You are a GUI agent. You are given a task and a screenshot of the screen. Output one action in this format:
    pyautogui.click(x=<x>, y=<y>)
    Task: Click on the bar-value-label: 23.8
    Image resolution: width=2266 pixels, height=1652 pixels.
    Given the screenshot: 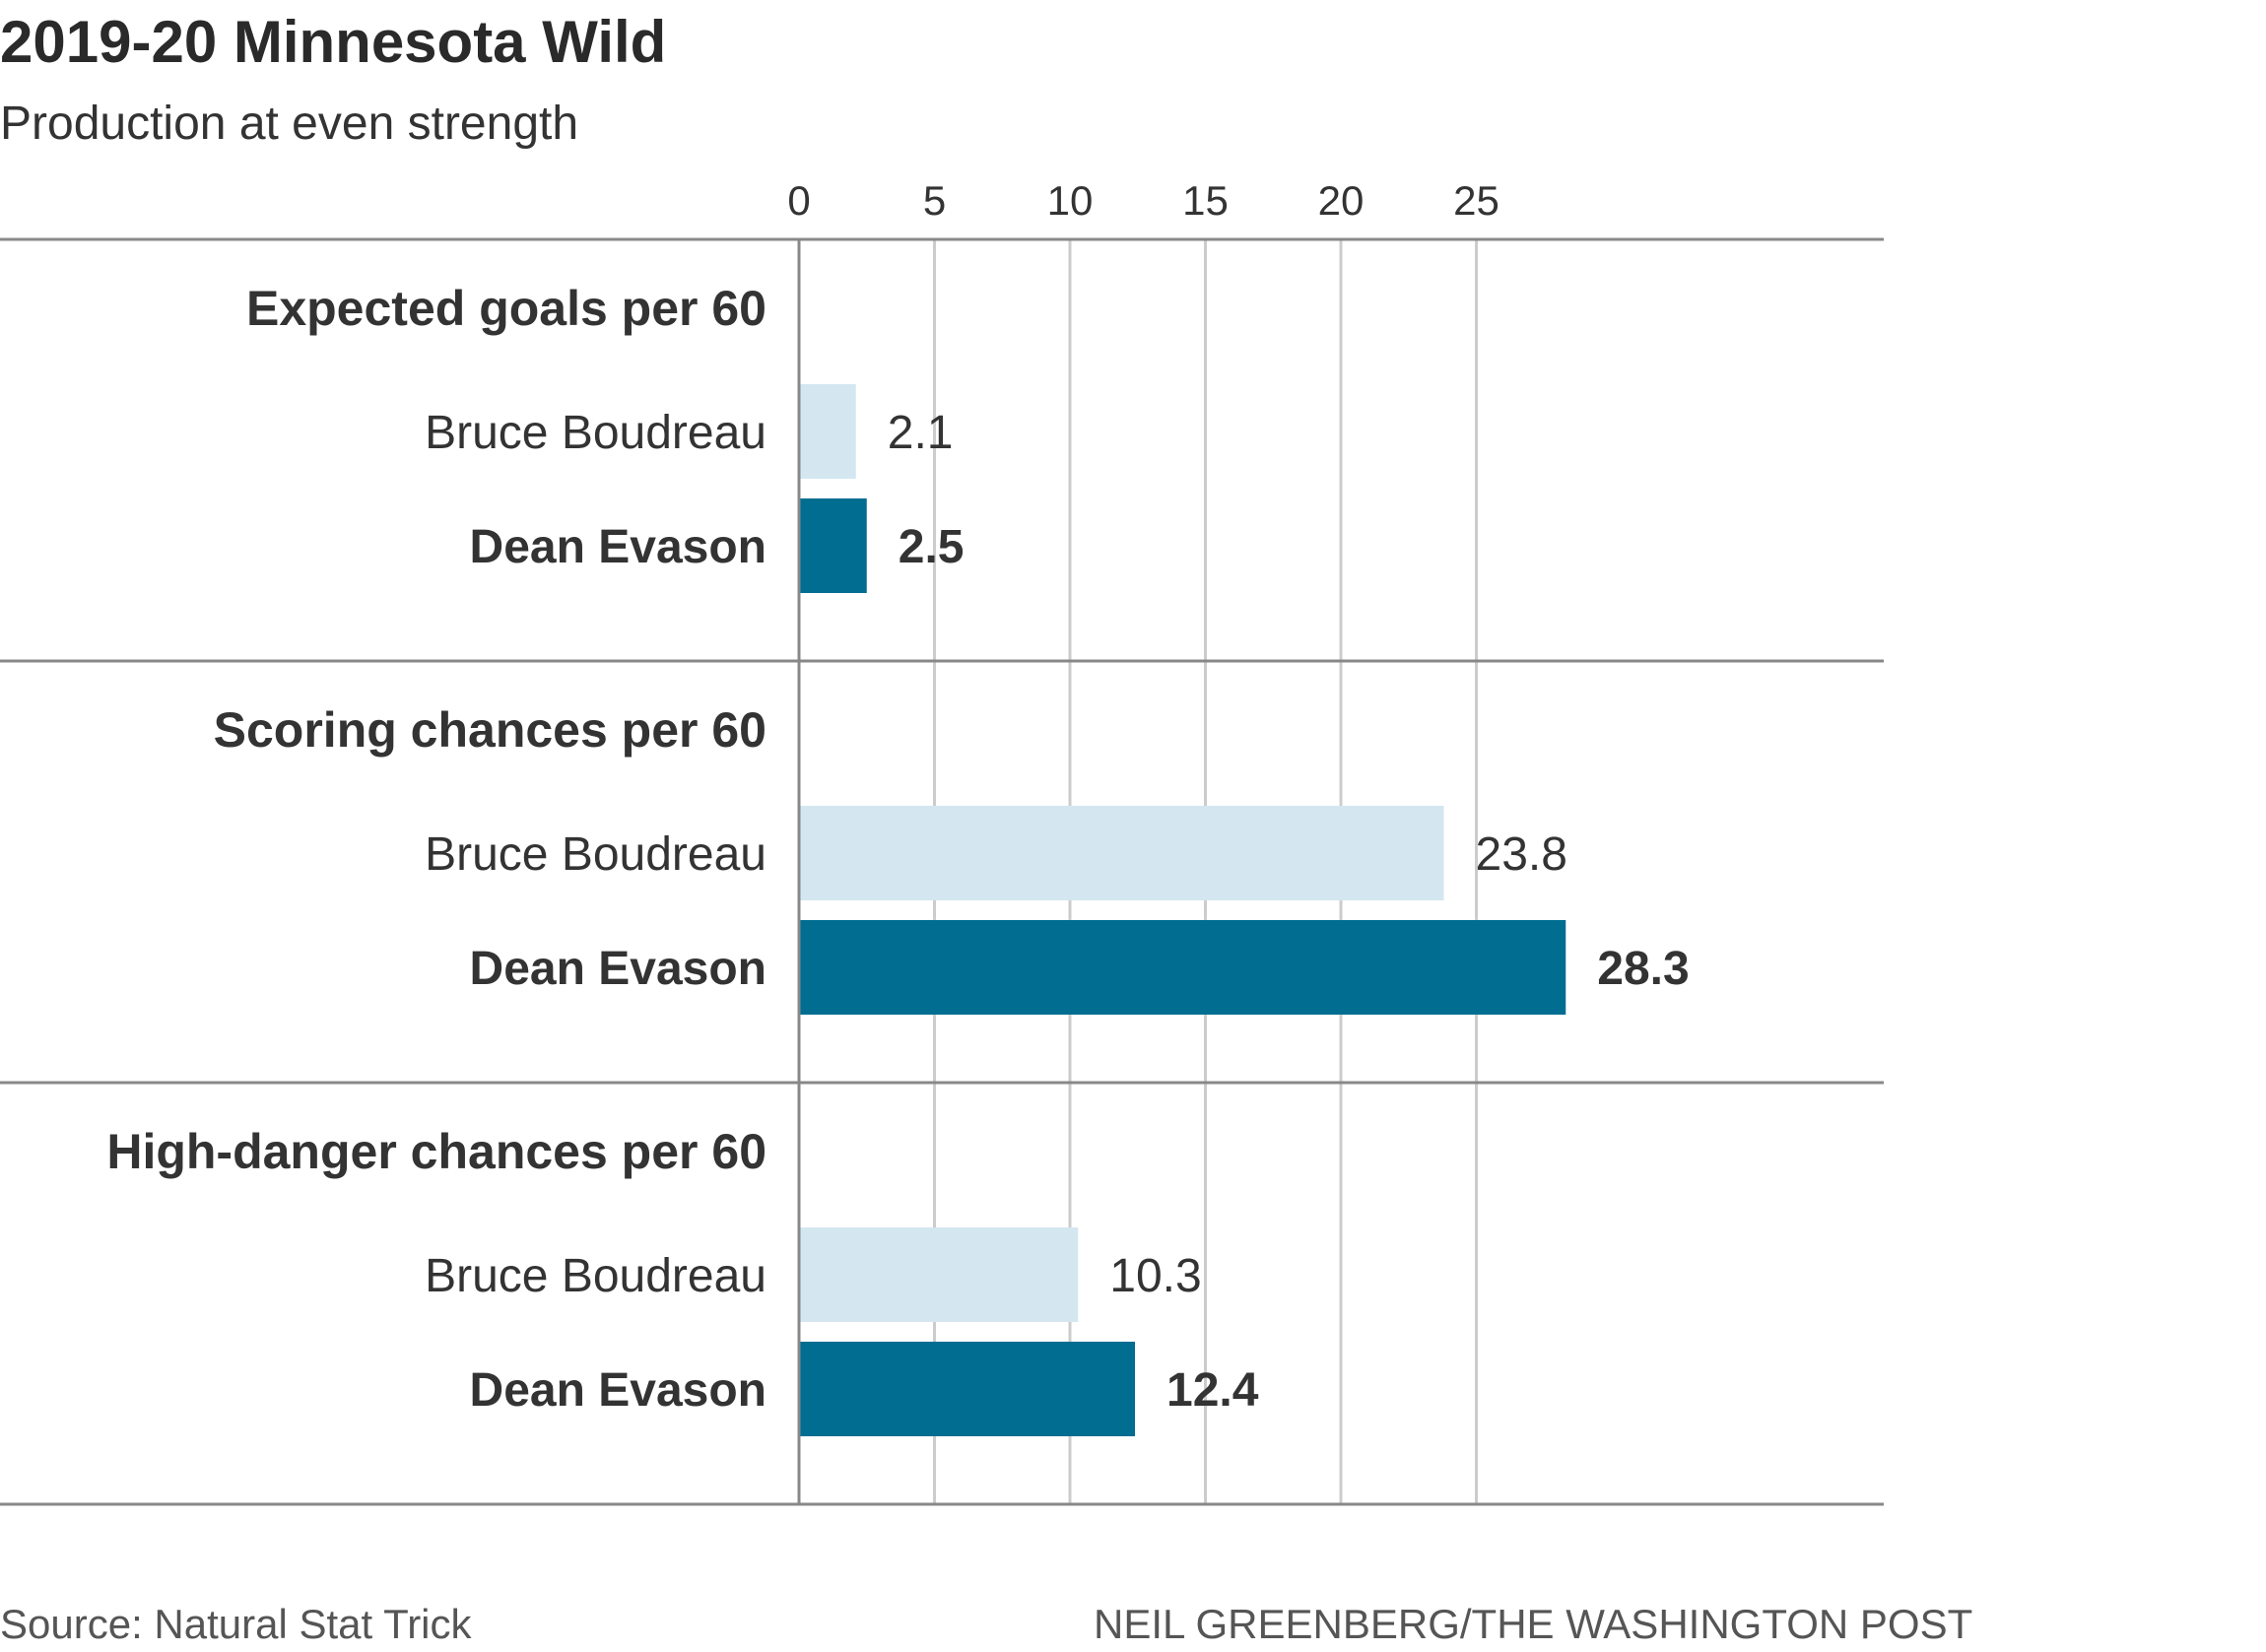 What is the action you would take?
    pyautogui.click(x=1521, y=855)
    